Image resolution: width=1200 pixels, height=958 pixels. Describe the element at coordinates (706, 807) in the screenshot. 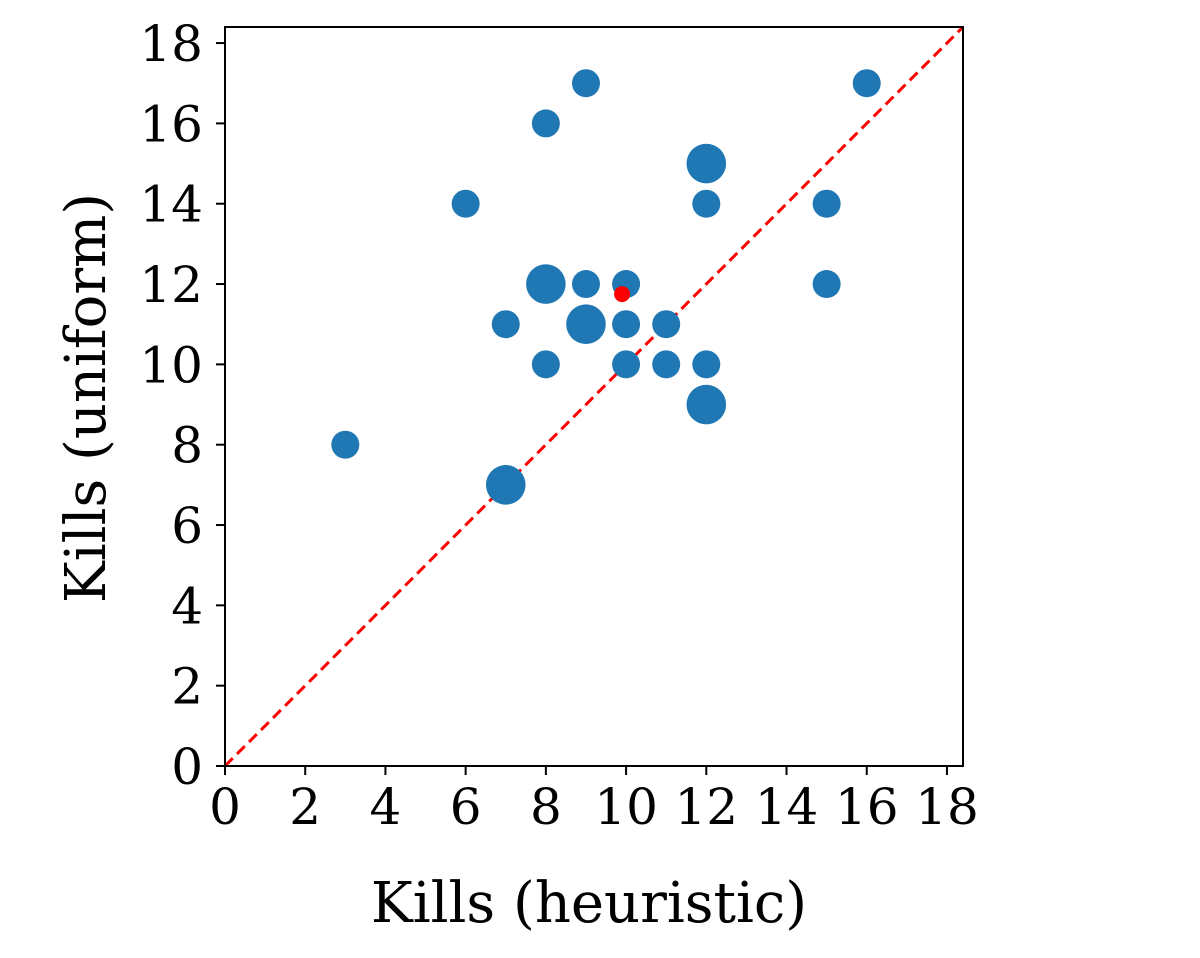

I see `x-tick-label: 12` at that location.